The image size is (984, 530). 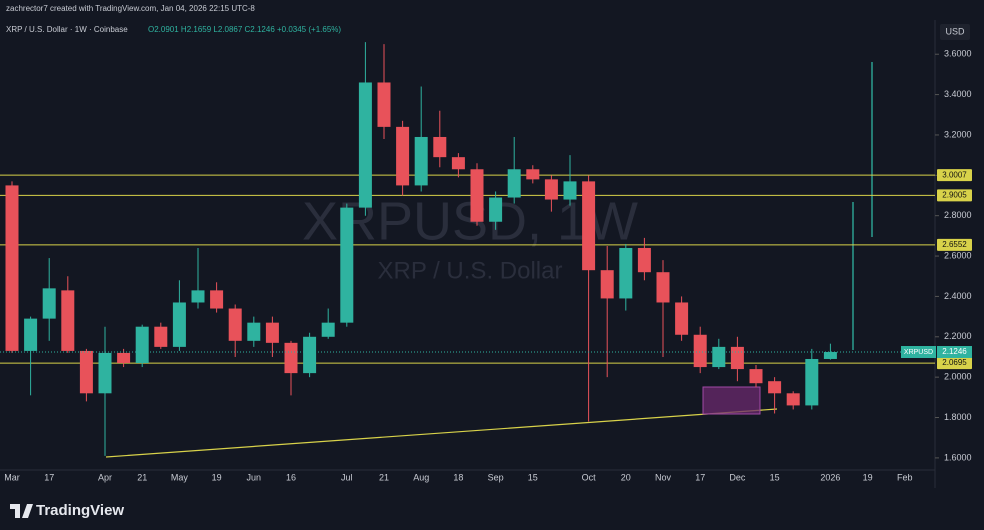 What do you see at coordinates (347, 477) in the screenshot?
I see `x-tick-label: Jul` at bounding box center [347, 477].